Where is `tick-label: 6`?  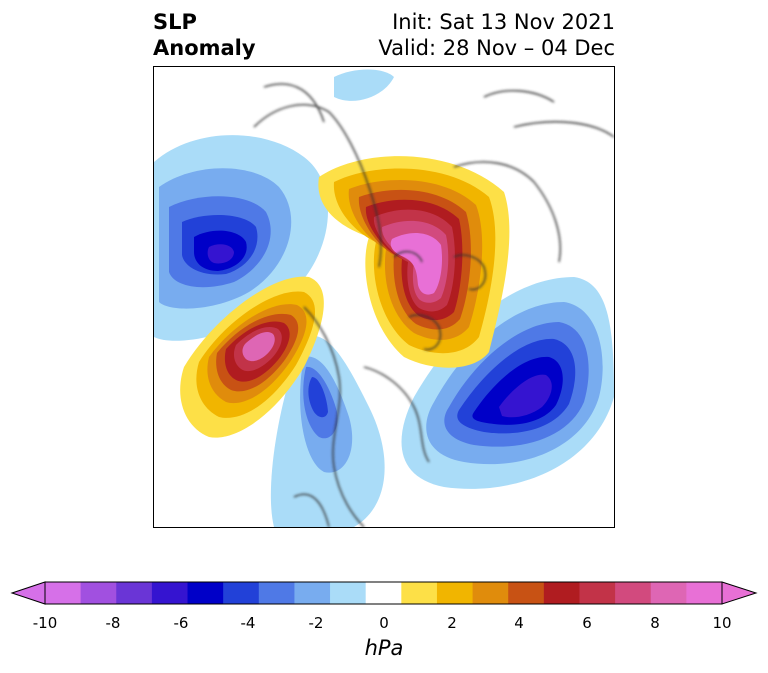 tick-label: 6 is located at coordinates (587, 623).